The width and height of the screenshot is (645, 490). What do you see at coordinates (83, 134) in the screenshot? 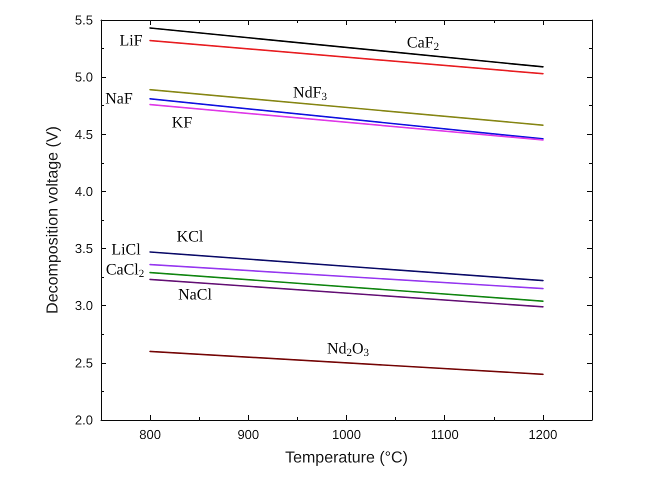
I see `y-tick-label: 4.5` at bounding box center [83, 134].